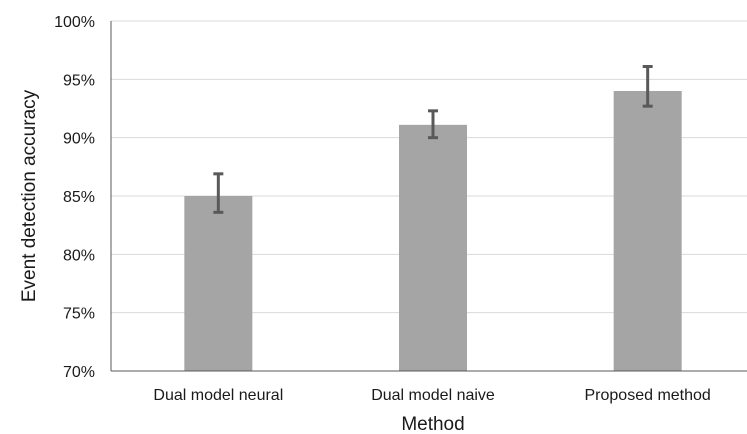  I want to click on y-tick-label: 80%, so click(79, 255).